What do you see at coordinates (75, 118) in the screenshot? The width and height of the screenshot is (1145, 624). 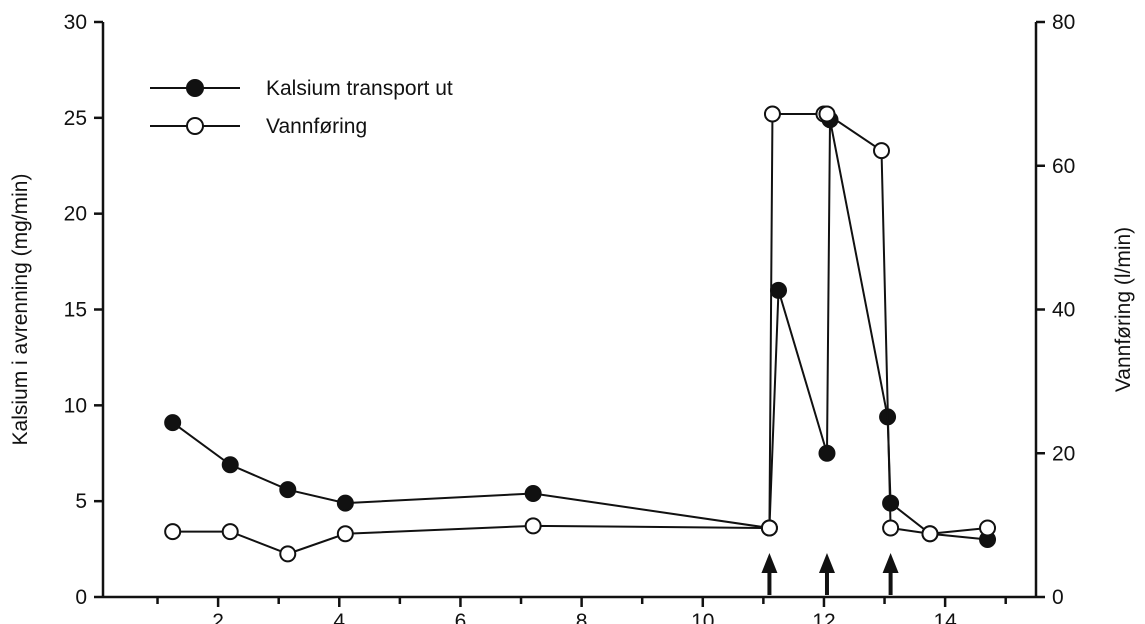 I see `y-left-tick-label: 25` at bounding box center [75, 118].